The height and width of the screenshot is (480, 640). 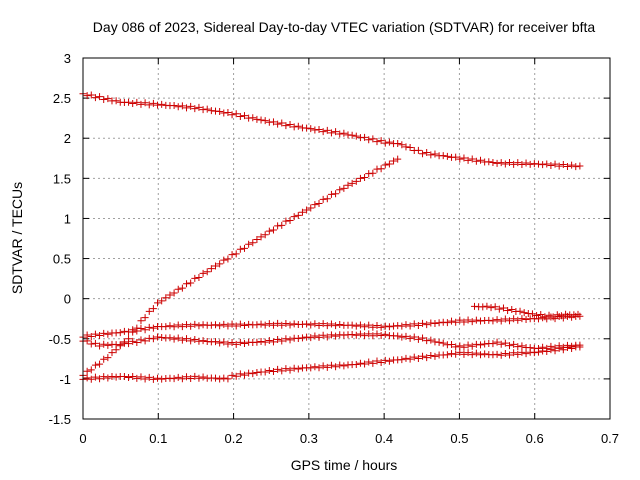 I want to click on y-tick-label: 2.5, so click(x=62, y=98).